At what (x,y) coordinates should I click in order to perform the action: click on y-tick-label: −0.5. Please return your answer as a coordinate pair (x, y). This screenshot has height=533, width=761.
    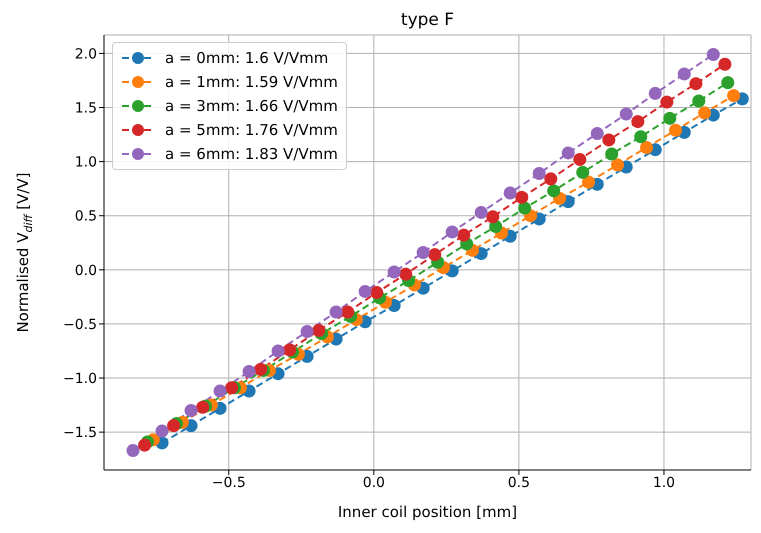
    Looking at the image, I should click on (80, 324).